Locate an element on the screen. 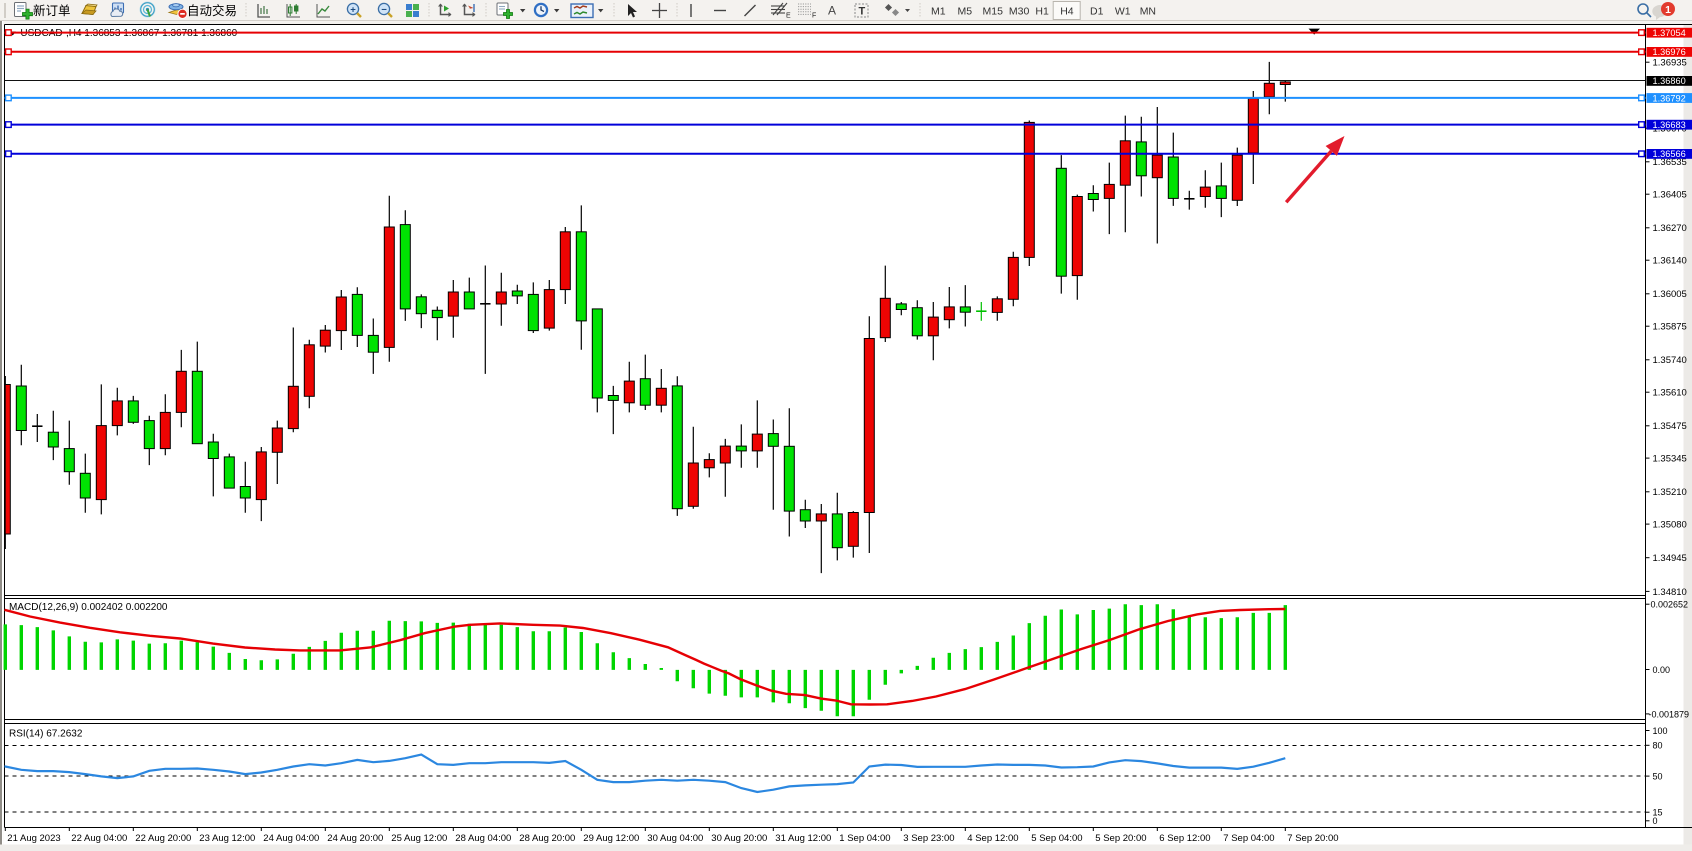 This screenshot has height=851, width=1692. svg-text: E is located at coordinates (788, 16).